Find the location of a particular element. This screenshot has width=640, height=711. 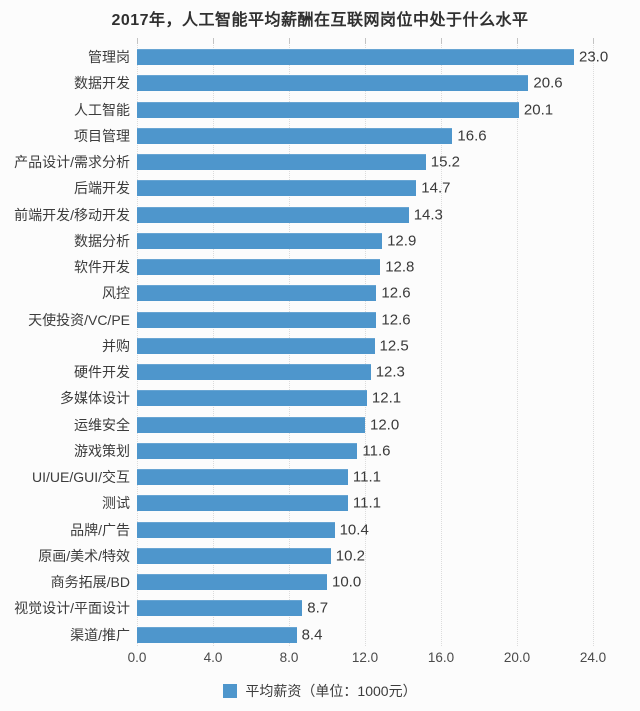

value-label: 11.6 is located at coordinates (376, 451).